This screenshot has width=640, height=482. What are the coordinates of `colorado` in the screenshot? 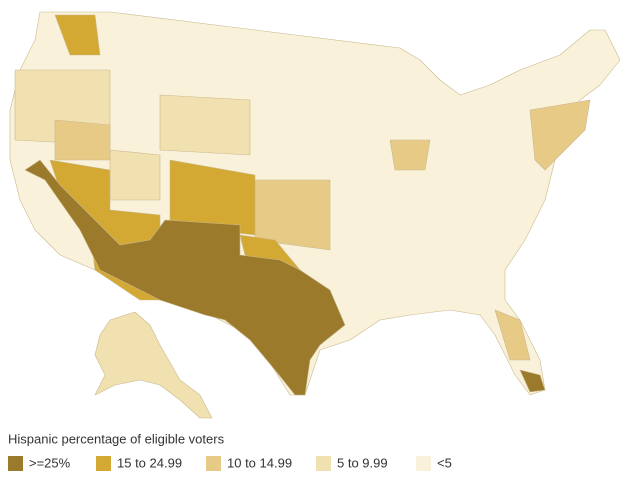 It's located at (212, 197).